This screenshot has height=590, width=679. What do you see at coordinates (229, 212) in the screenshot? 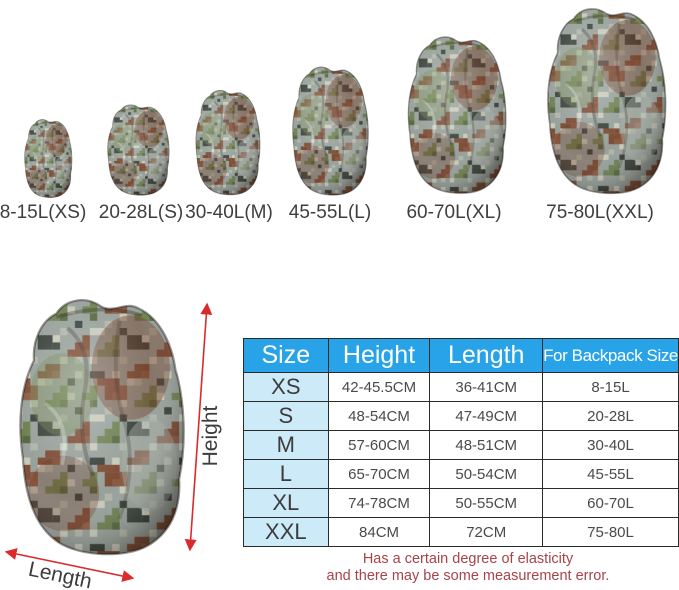
I see `size-label-m: 30-40L(M)` at bounding box center [229, 212].